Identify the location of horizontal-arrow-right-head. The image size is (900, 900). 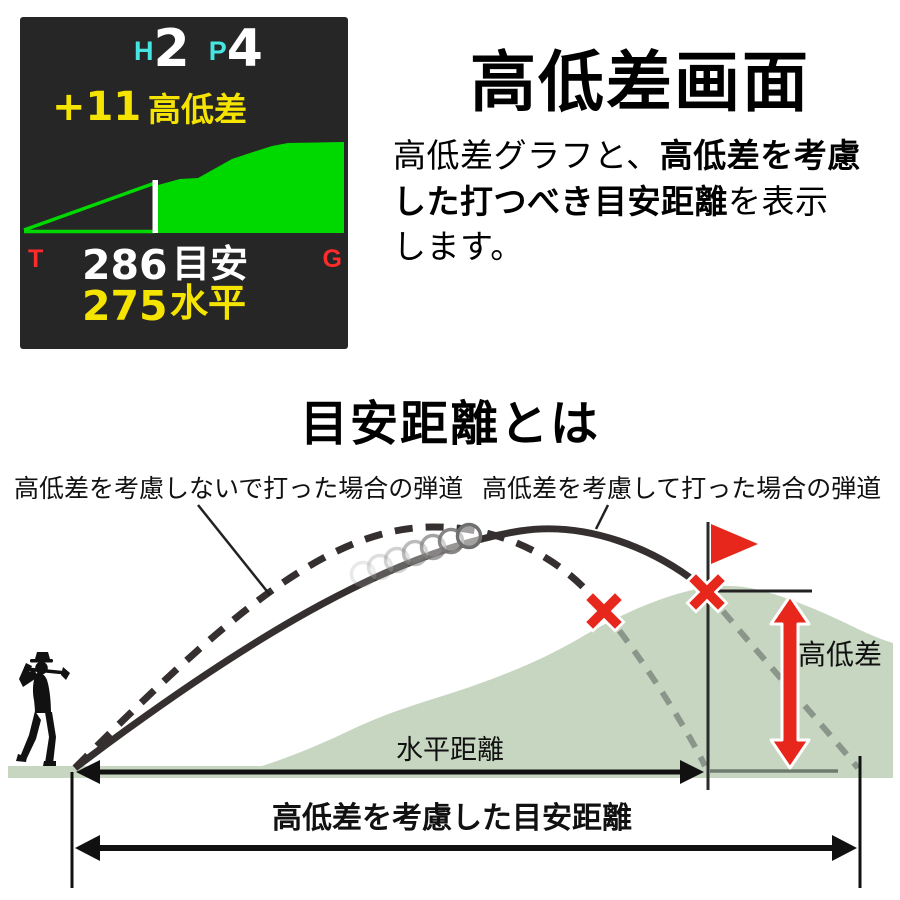
(692, 772).